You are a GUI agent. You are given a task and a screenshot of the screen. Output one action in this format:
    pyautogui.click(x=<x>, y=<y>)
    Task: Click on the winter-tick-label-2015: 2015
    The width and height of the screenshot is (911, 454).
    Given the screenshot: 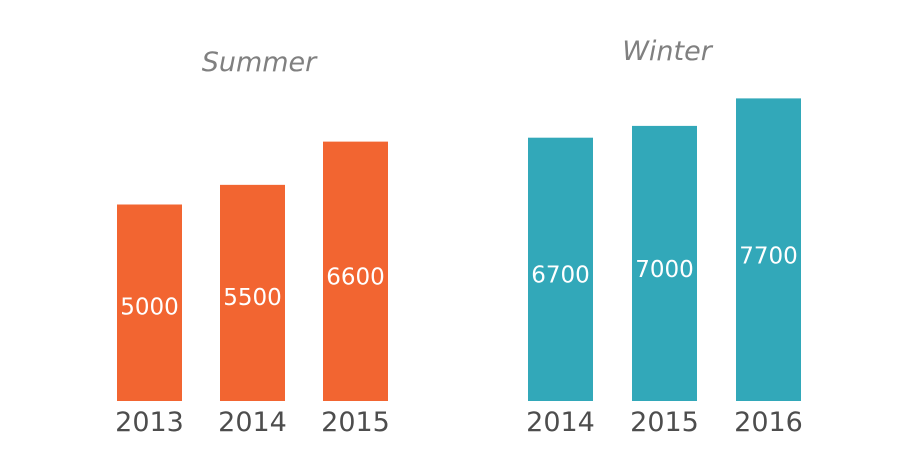 What is the action you would take?
    pyautogui.click(x=664, y=422)
    